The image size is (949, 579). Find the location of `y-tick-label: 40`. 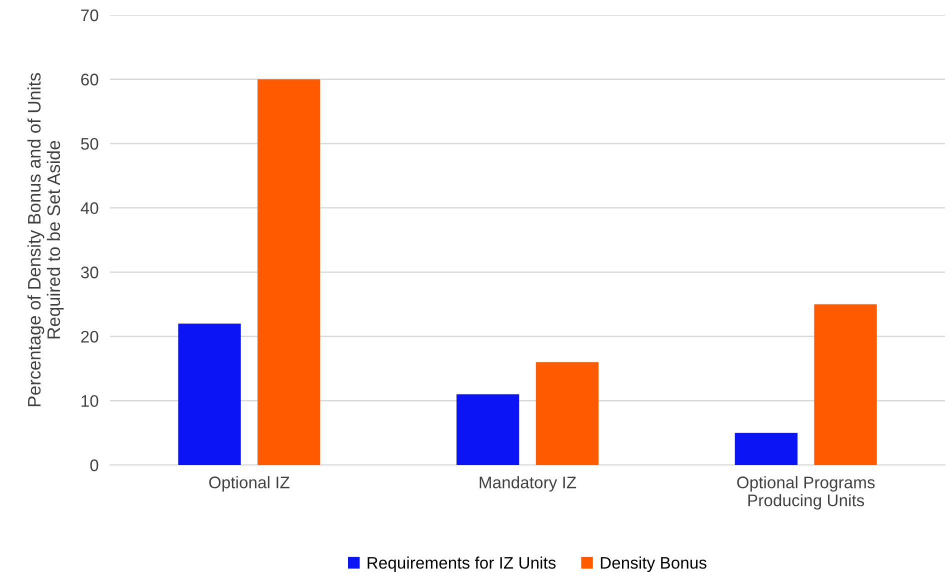

y-tick-label: 40 is located at coordinates (89, 208).